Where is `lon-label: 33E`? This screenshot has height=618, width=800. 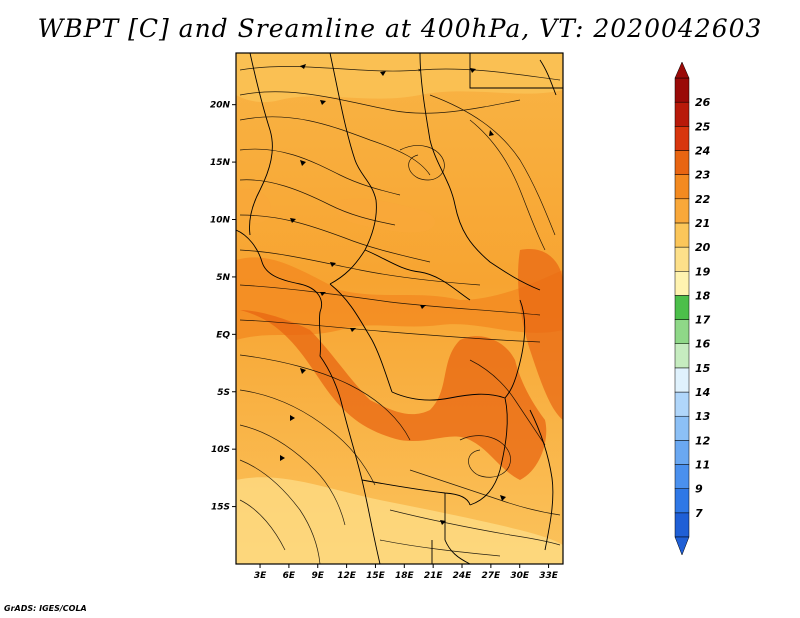 lon-label: 33E is located at coordinates (549, 576).